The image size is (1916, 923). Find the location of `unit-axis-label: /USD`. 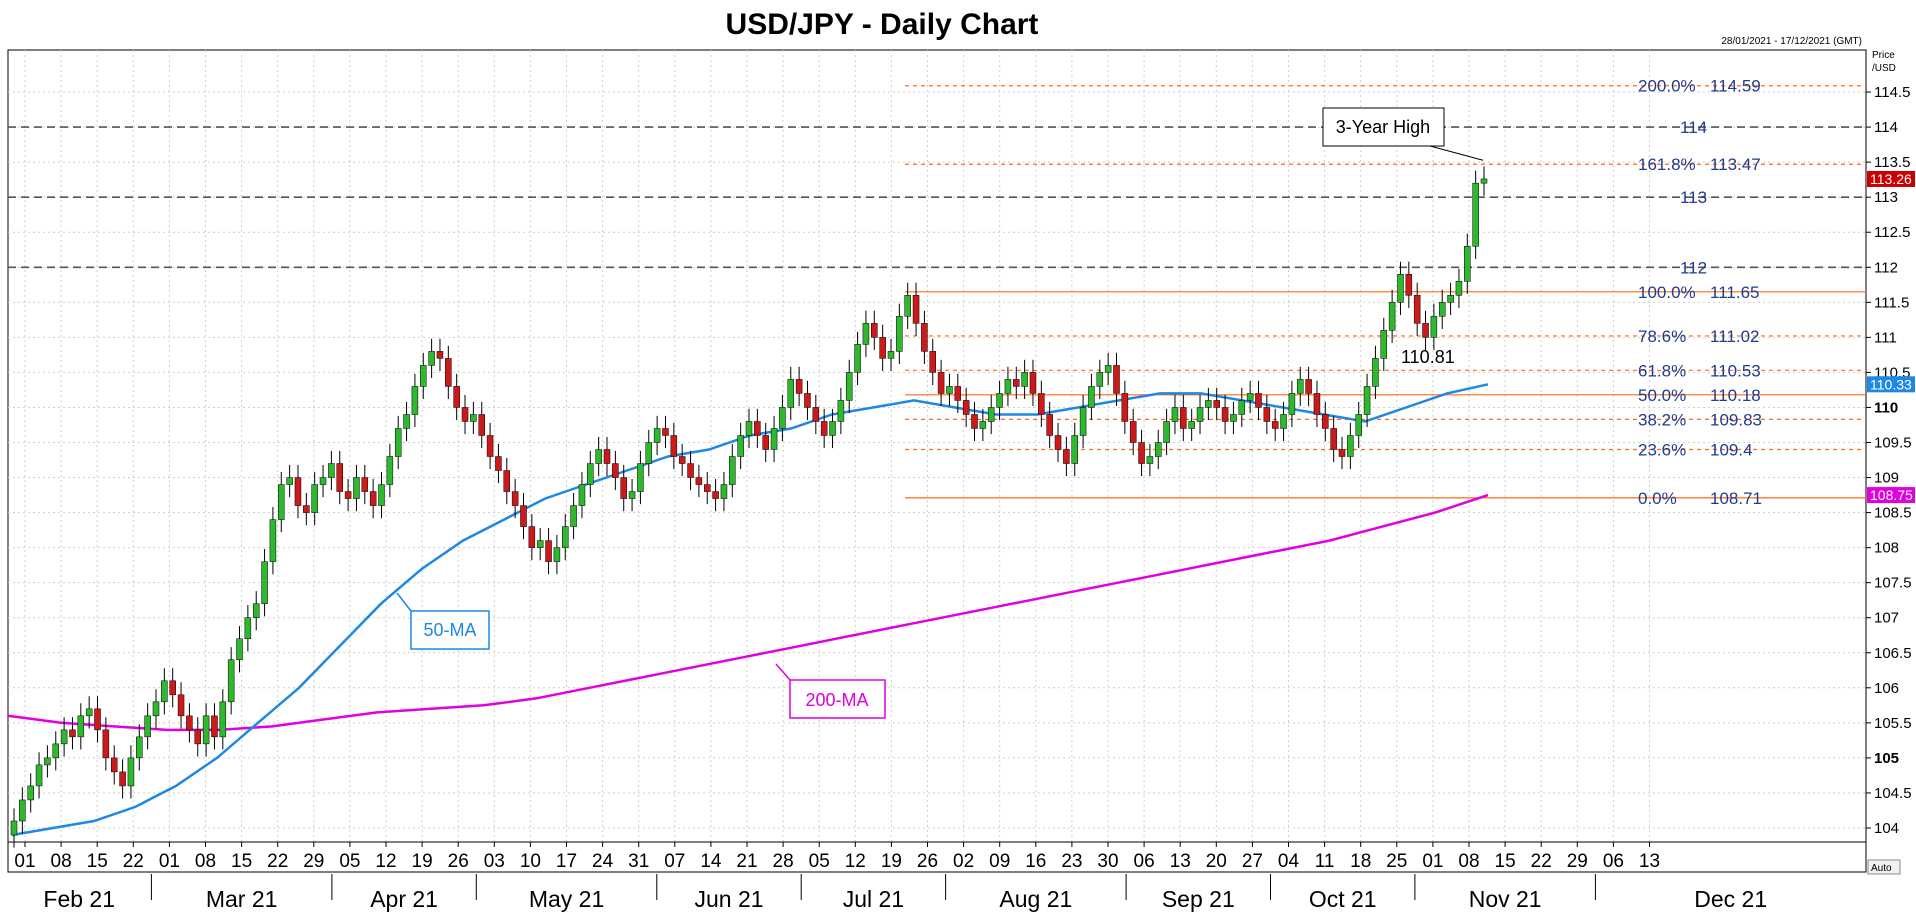

unit-axis-label: /USD is located at coordinates (1884, 68).